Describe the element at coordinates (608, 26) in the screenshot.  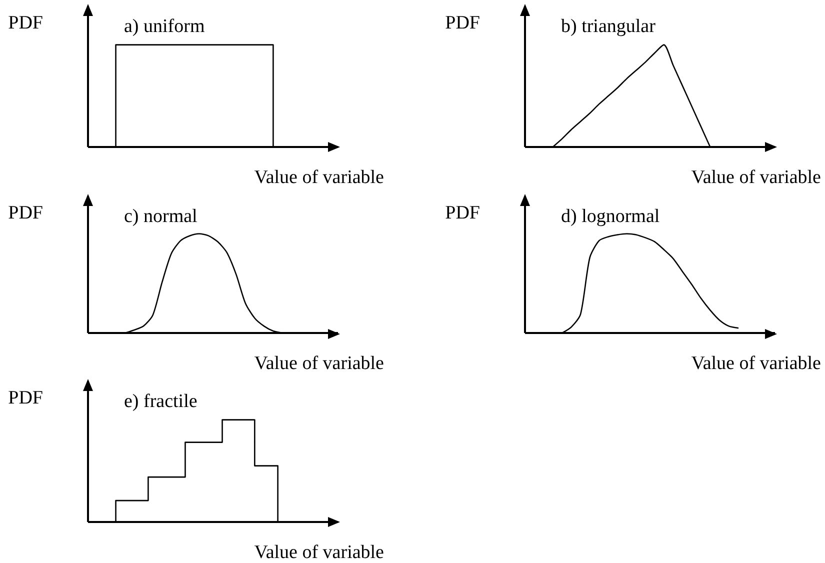
I see `chart-title: b) triangular` at that location.